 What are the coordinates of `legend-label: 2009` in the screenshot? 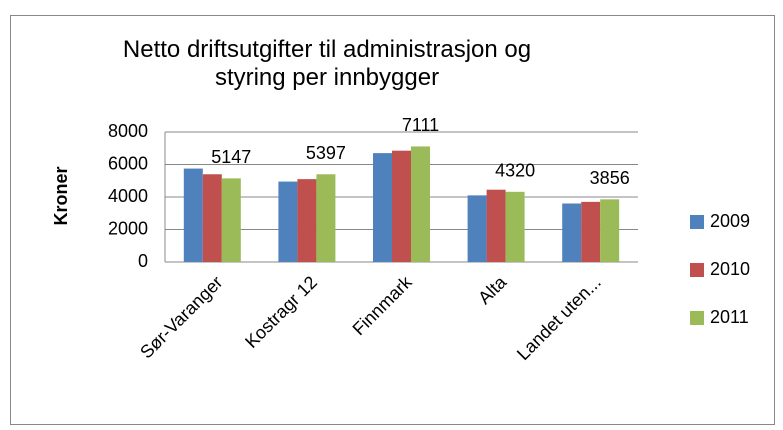 It's located at (730, 221).